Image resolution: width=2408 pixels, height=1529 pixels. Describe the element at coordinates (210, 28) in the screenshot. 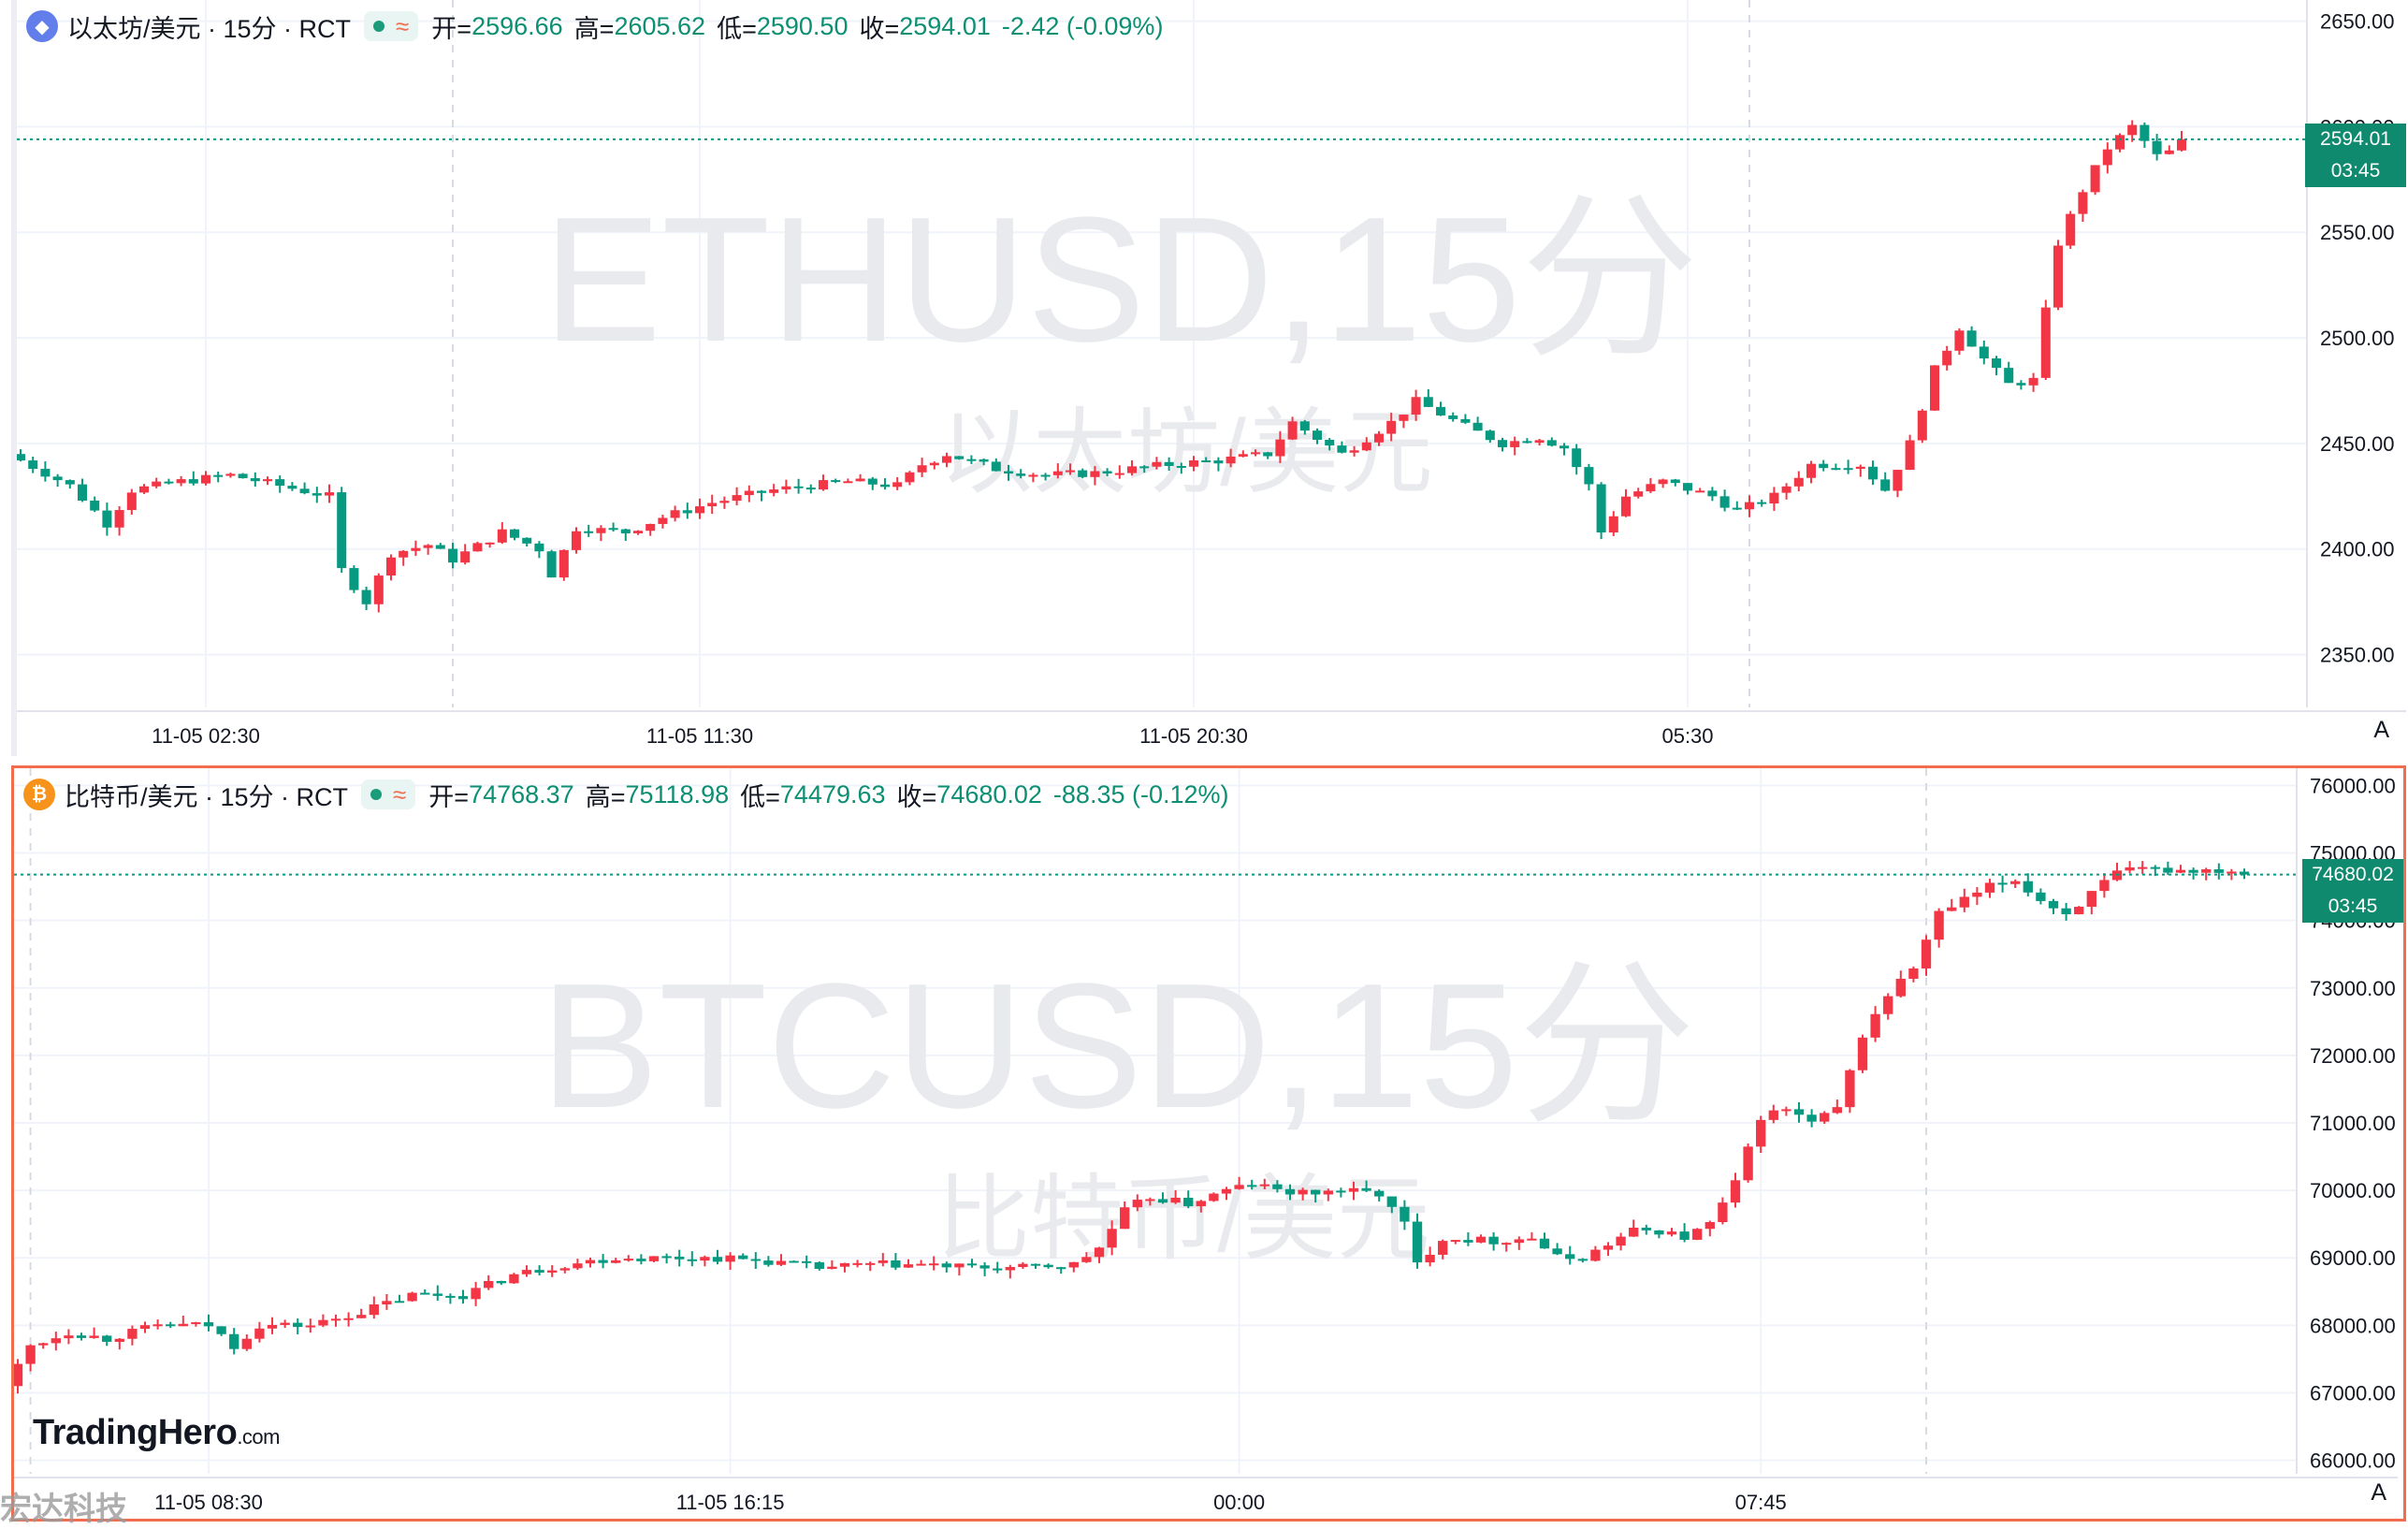

I see `eth-symbol-title: 以太坊/美元 · 15分 · RCT` at that location.